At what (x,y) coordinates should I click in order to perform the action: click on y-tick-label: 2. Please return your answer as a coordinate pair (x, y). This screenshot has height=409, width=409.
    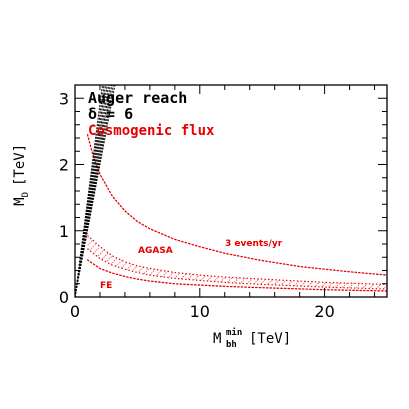
    Looking at the image, I should click on (64, 165).